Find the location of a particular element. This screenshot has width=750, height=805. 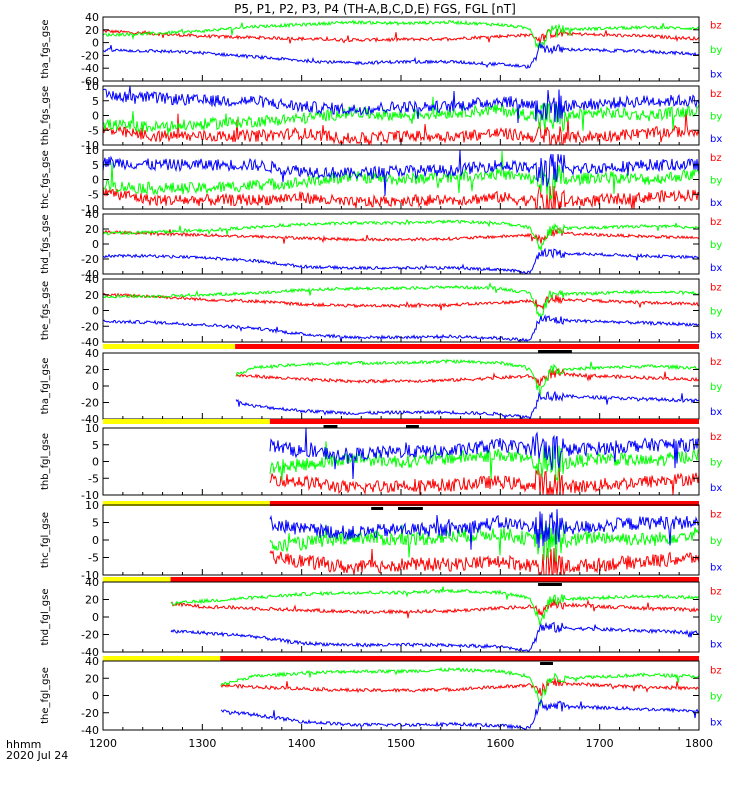

x-tick-label: 1800 is located at coordinates (699, 743).